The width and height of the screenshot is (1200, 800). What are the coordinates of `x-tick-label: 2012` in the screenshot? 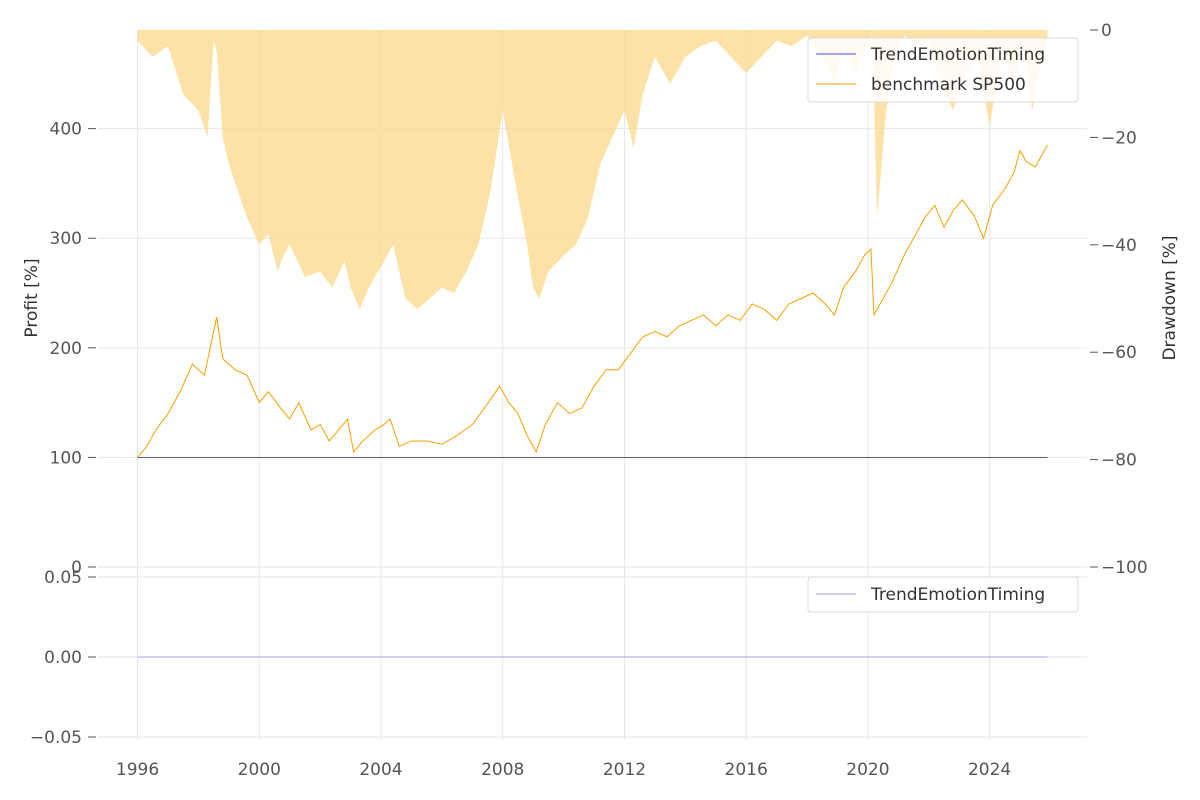 It's located at (624, 770).